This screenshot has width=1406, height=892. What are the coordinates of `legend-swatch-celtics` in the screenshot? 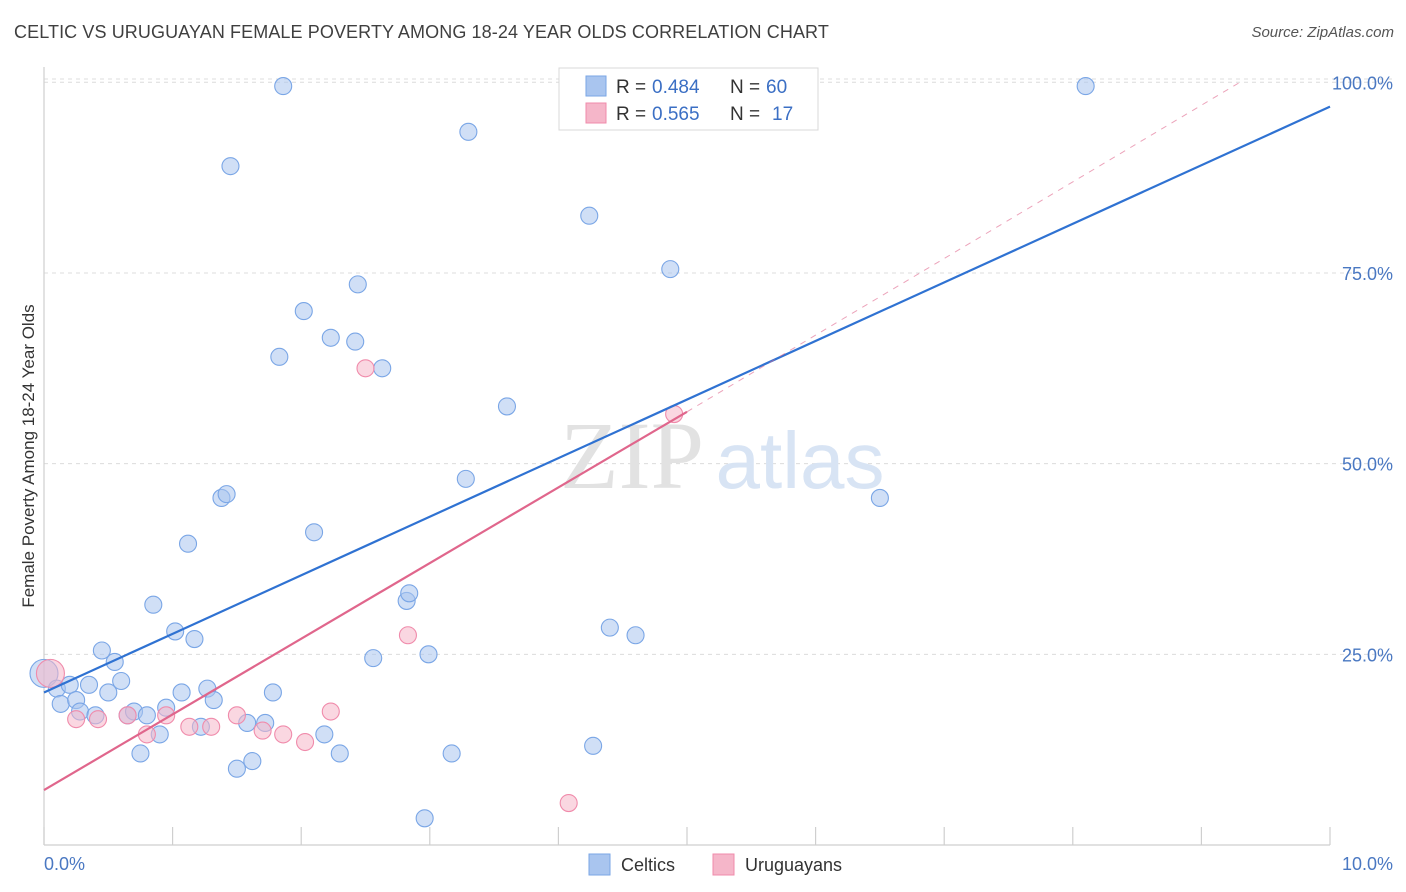 It's located at (596, 86).